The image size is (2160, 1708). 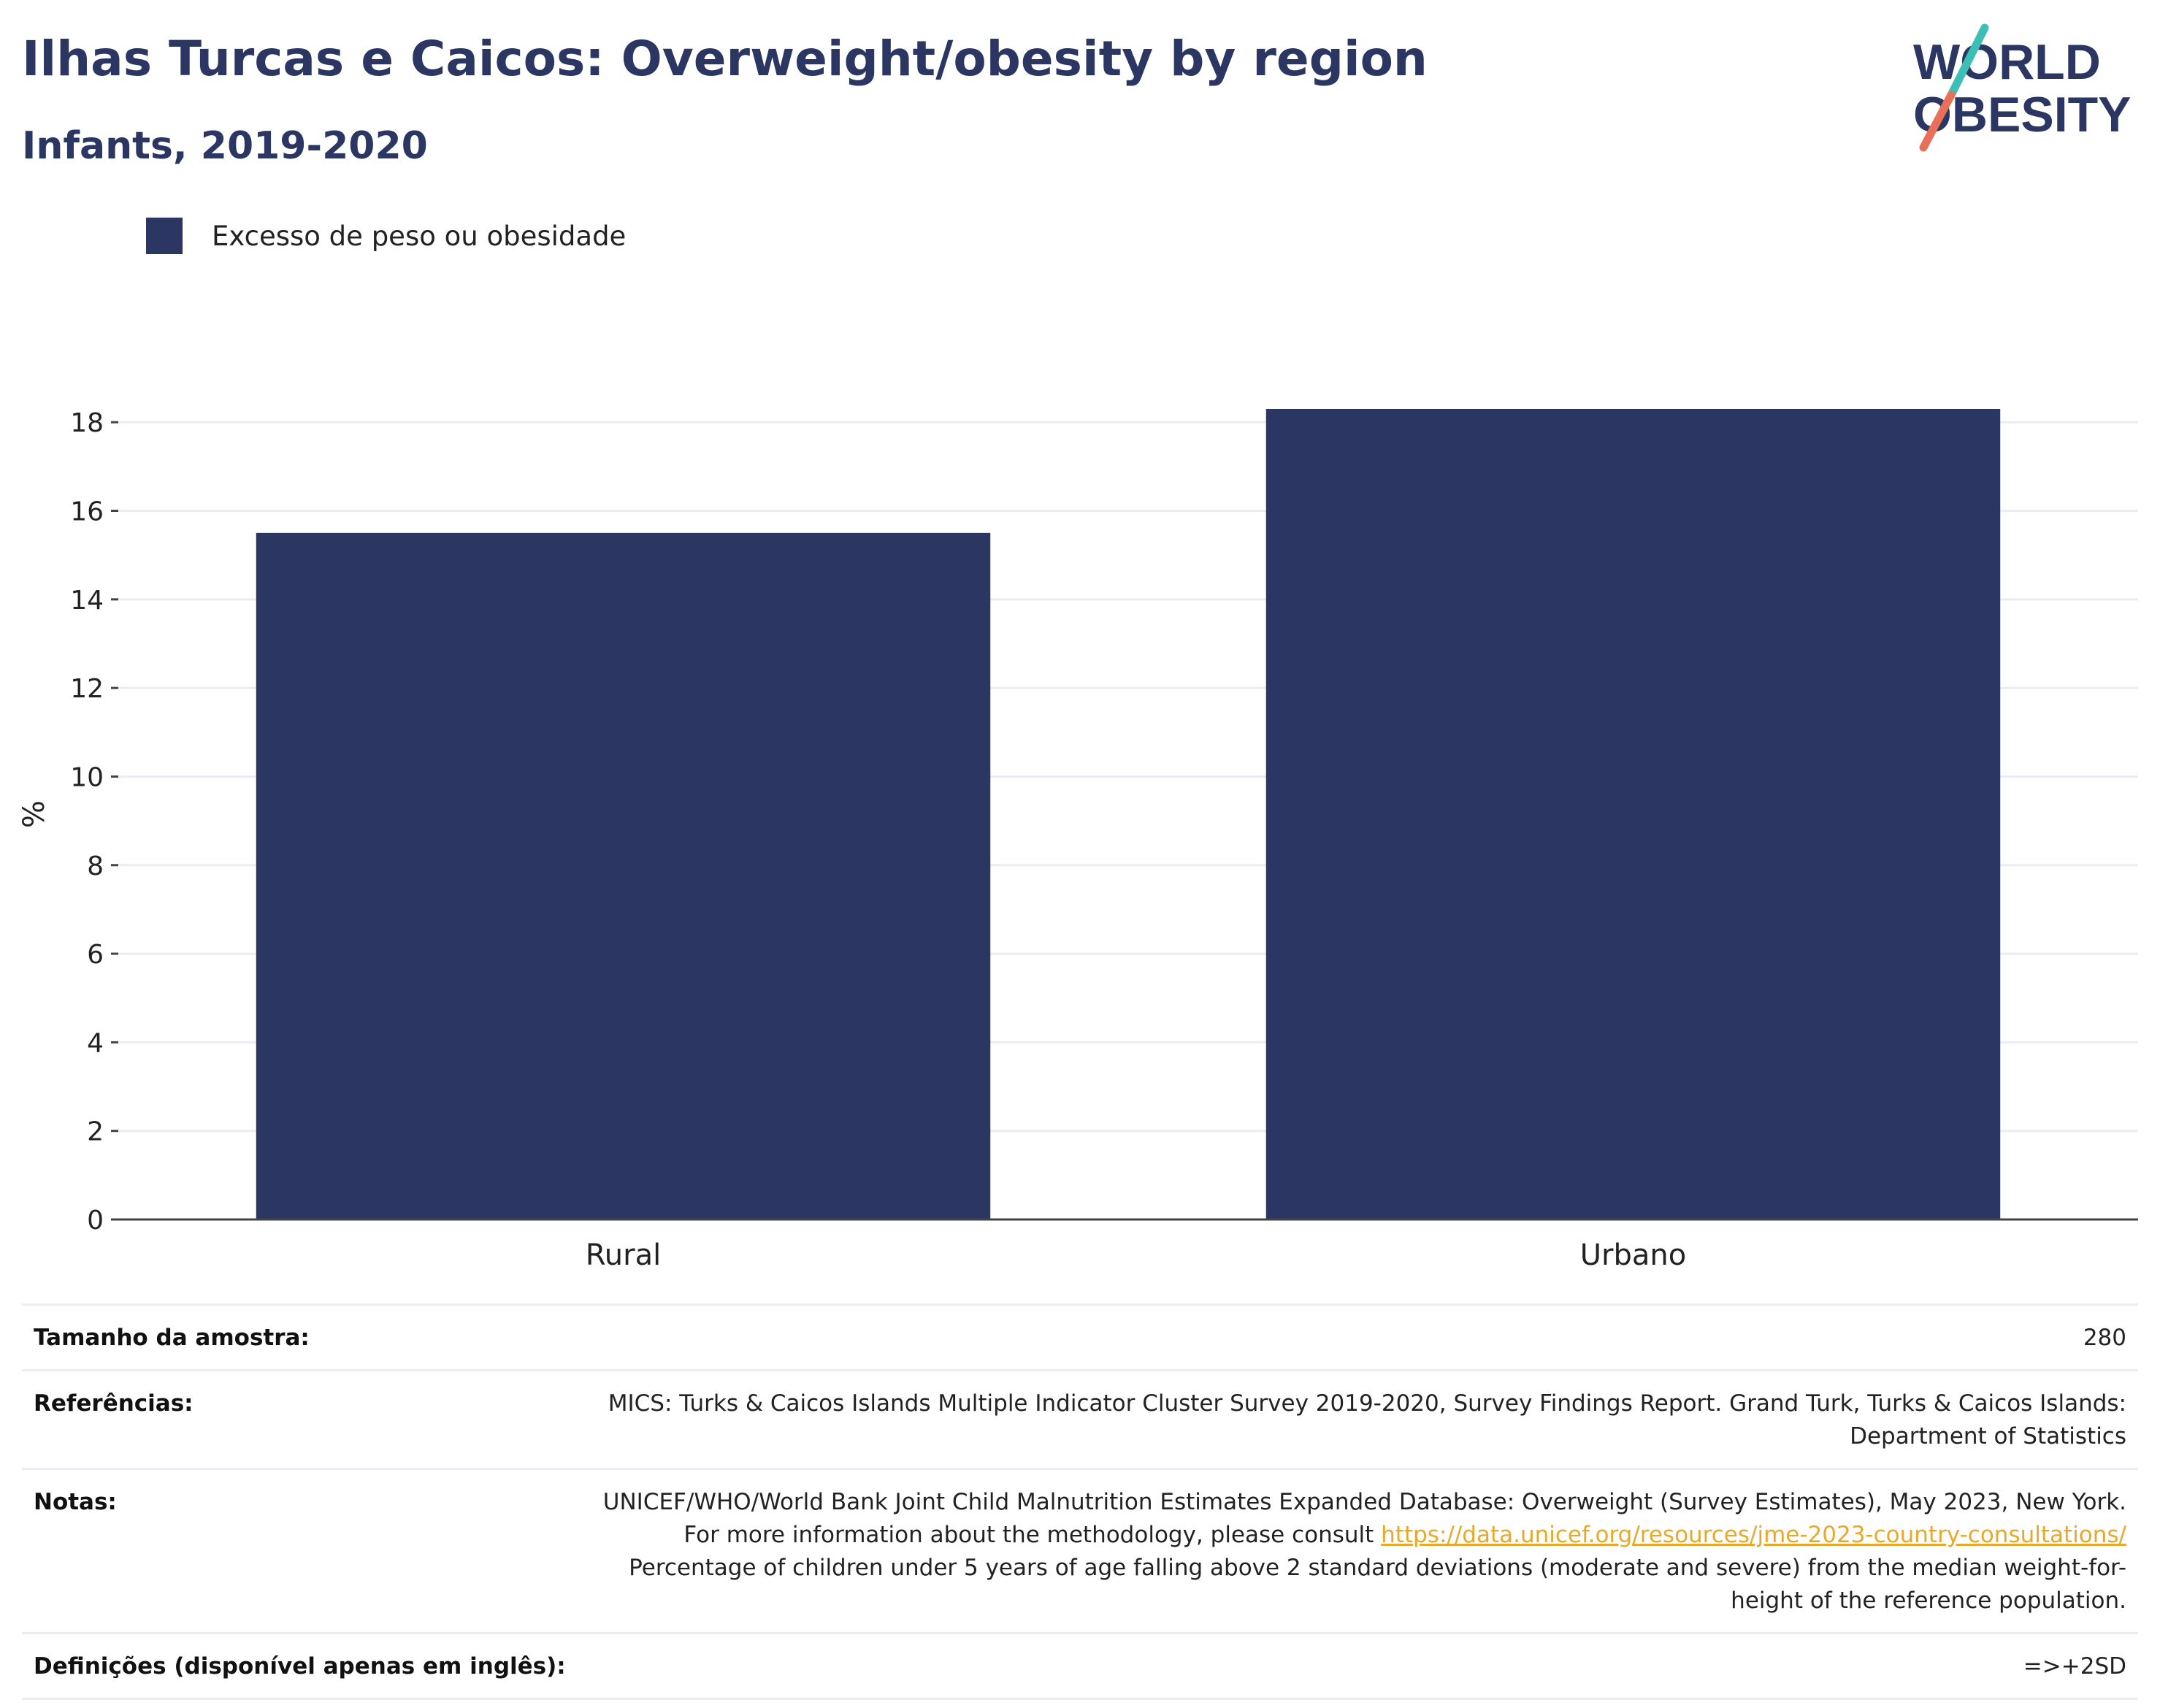 I want to click on y-tick-label-18: 18, so click(x=87, y=423).